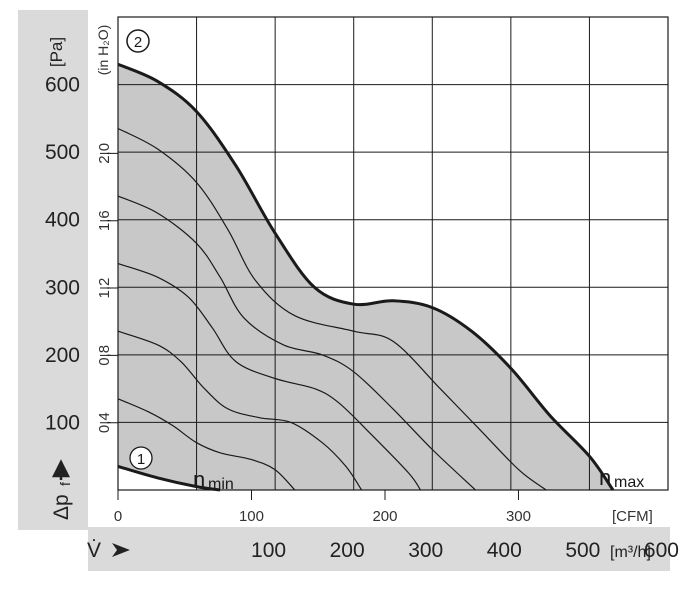 The height and width of the screenshot is (594, 691). What do you see at coordinates (62, 85) in the screenshot?
I see `y-tick-label: 600` at bounding box center [62, 85].